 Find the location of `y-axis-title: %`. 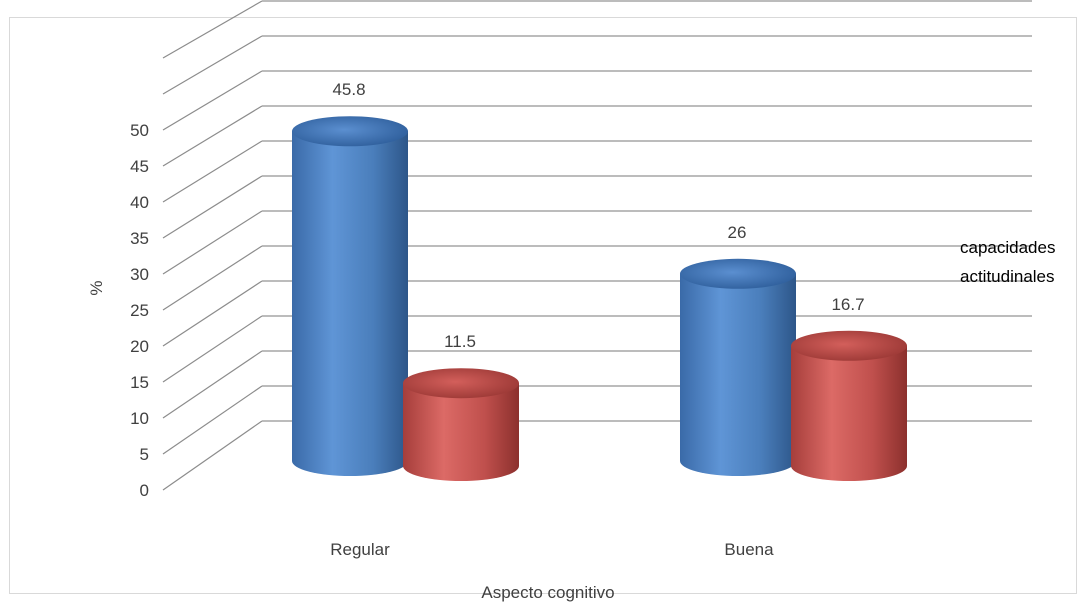

y-axis-title: % is located at coordinates (96, 287).